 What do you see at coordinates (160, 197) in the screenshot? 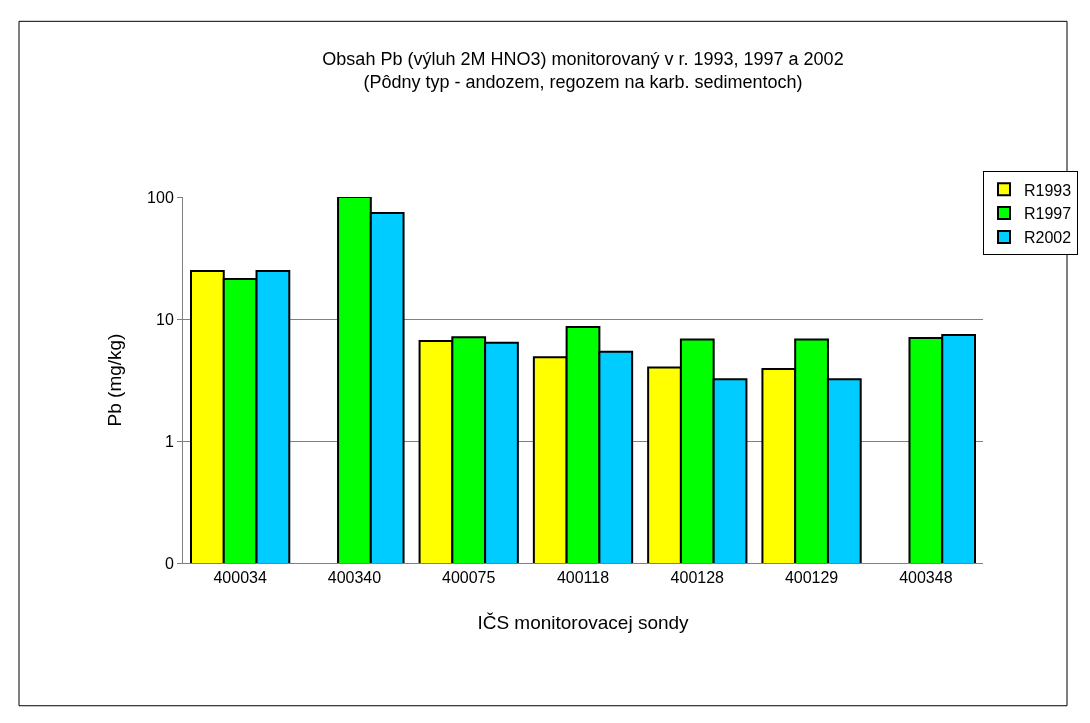
I see `y-tick-label: 100` at bounding box center [160, 197].